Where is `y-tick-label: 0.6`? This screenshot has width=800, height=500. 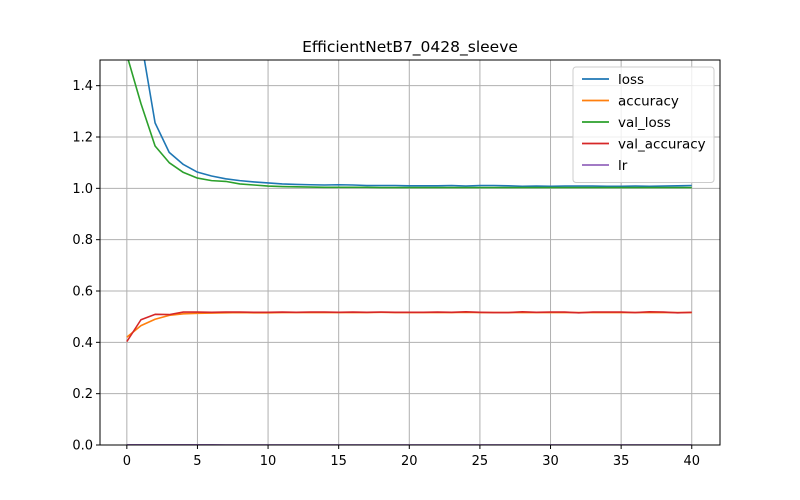 y-tick-label: 0.6 is located at coordinates (82, 292).